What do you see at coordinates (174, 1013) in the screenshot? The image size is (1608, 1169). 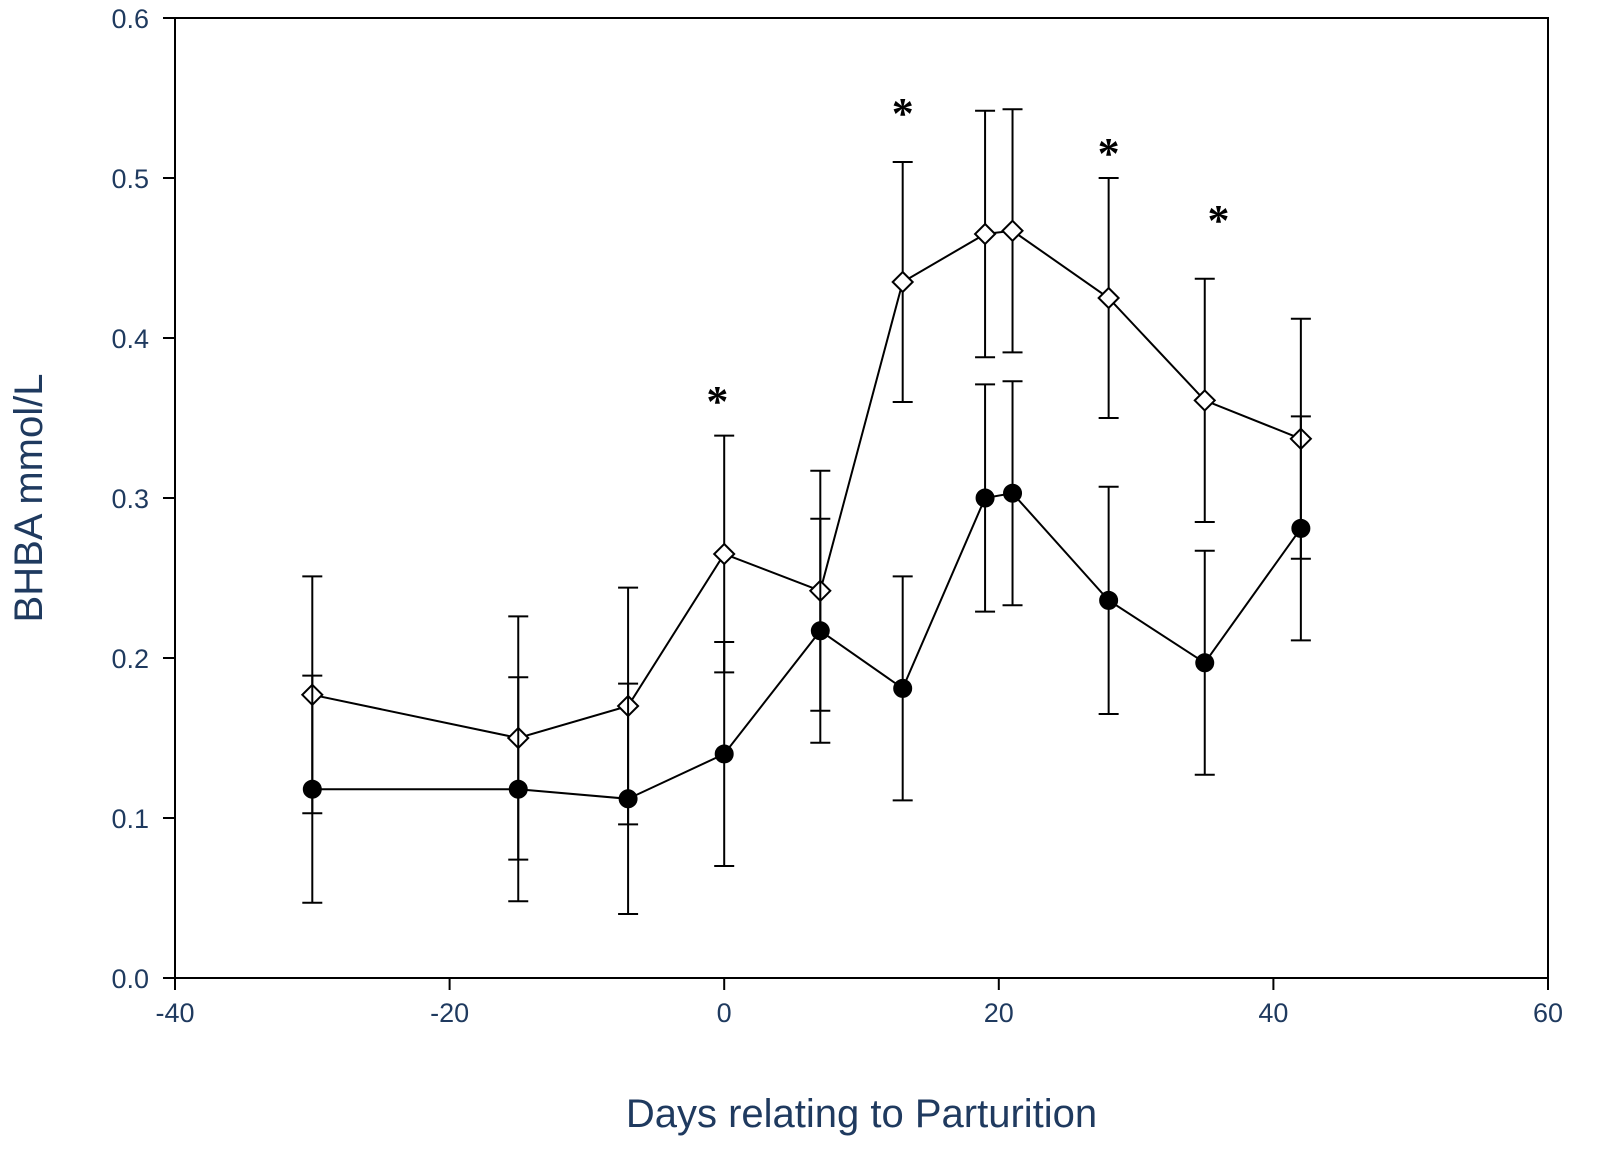 I see `x-tick-label: -40` at bounding box center [174, 1013].